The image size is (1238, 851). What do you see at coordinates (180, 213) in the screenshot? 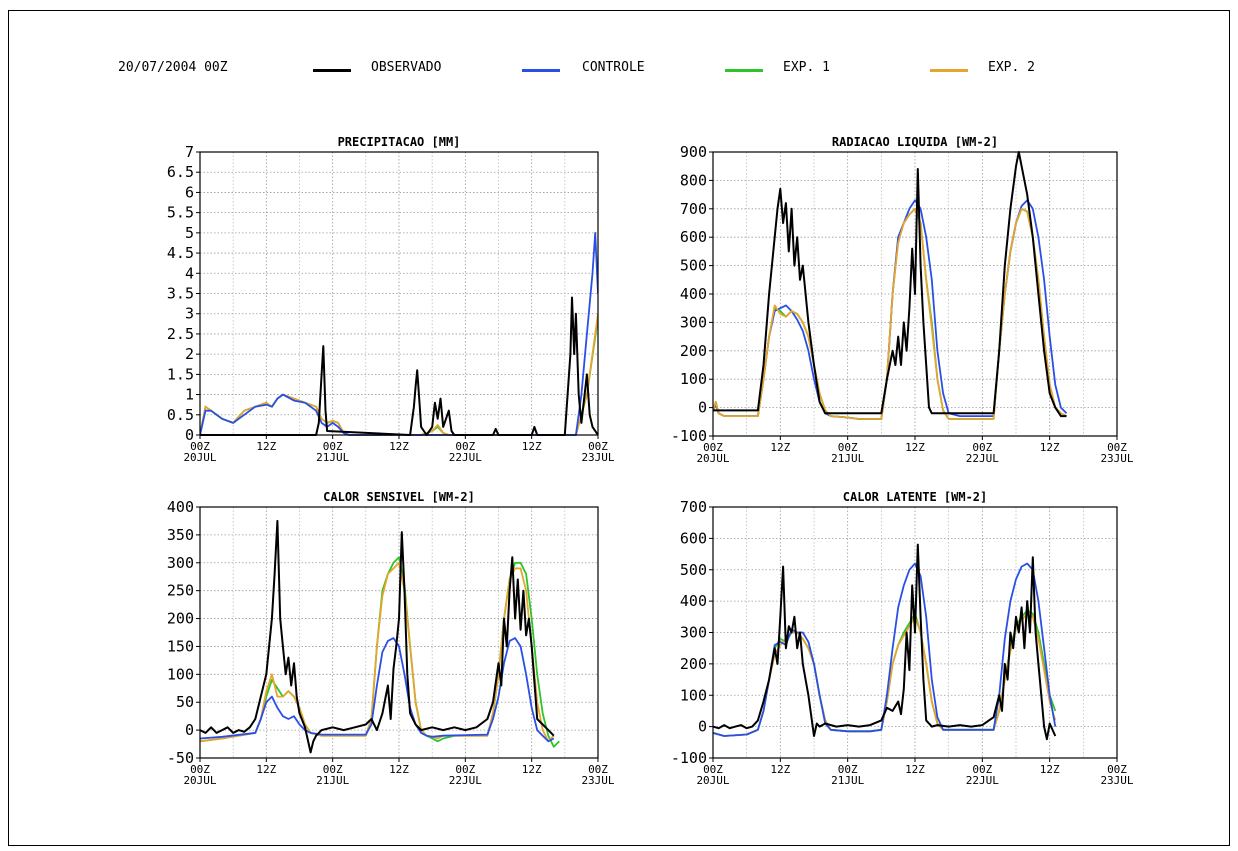
I see `y-tick-label: 5.5` at bounding box center [180, 213].